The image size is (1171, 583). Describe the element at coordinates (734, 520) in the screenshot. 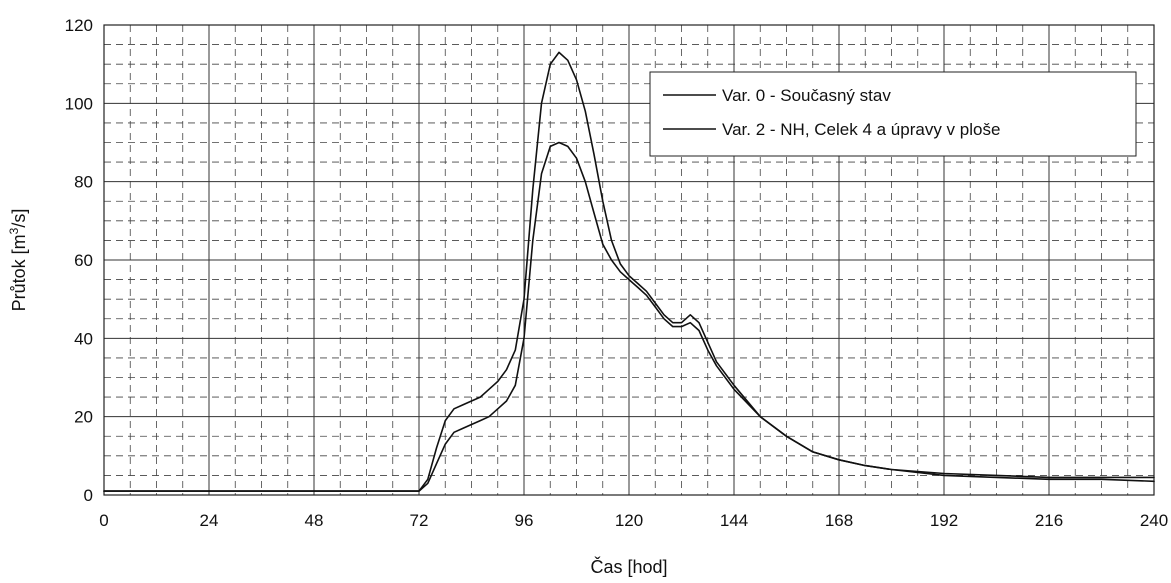

I see `x-tick-label: 144` at that location.